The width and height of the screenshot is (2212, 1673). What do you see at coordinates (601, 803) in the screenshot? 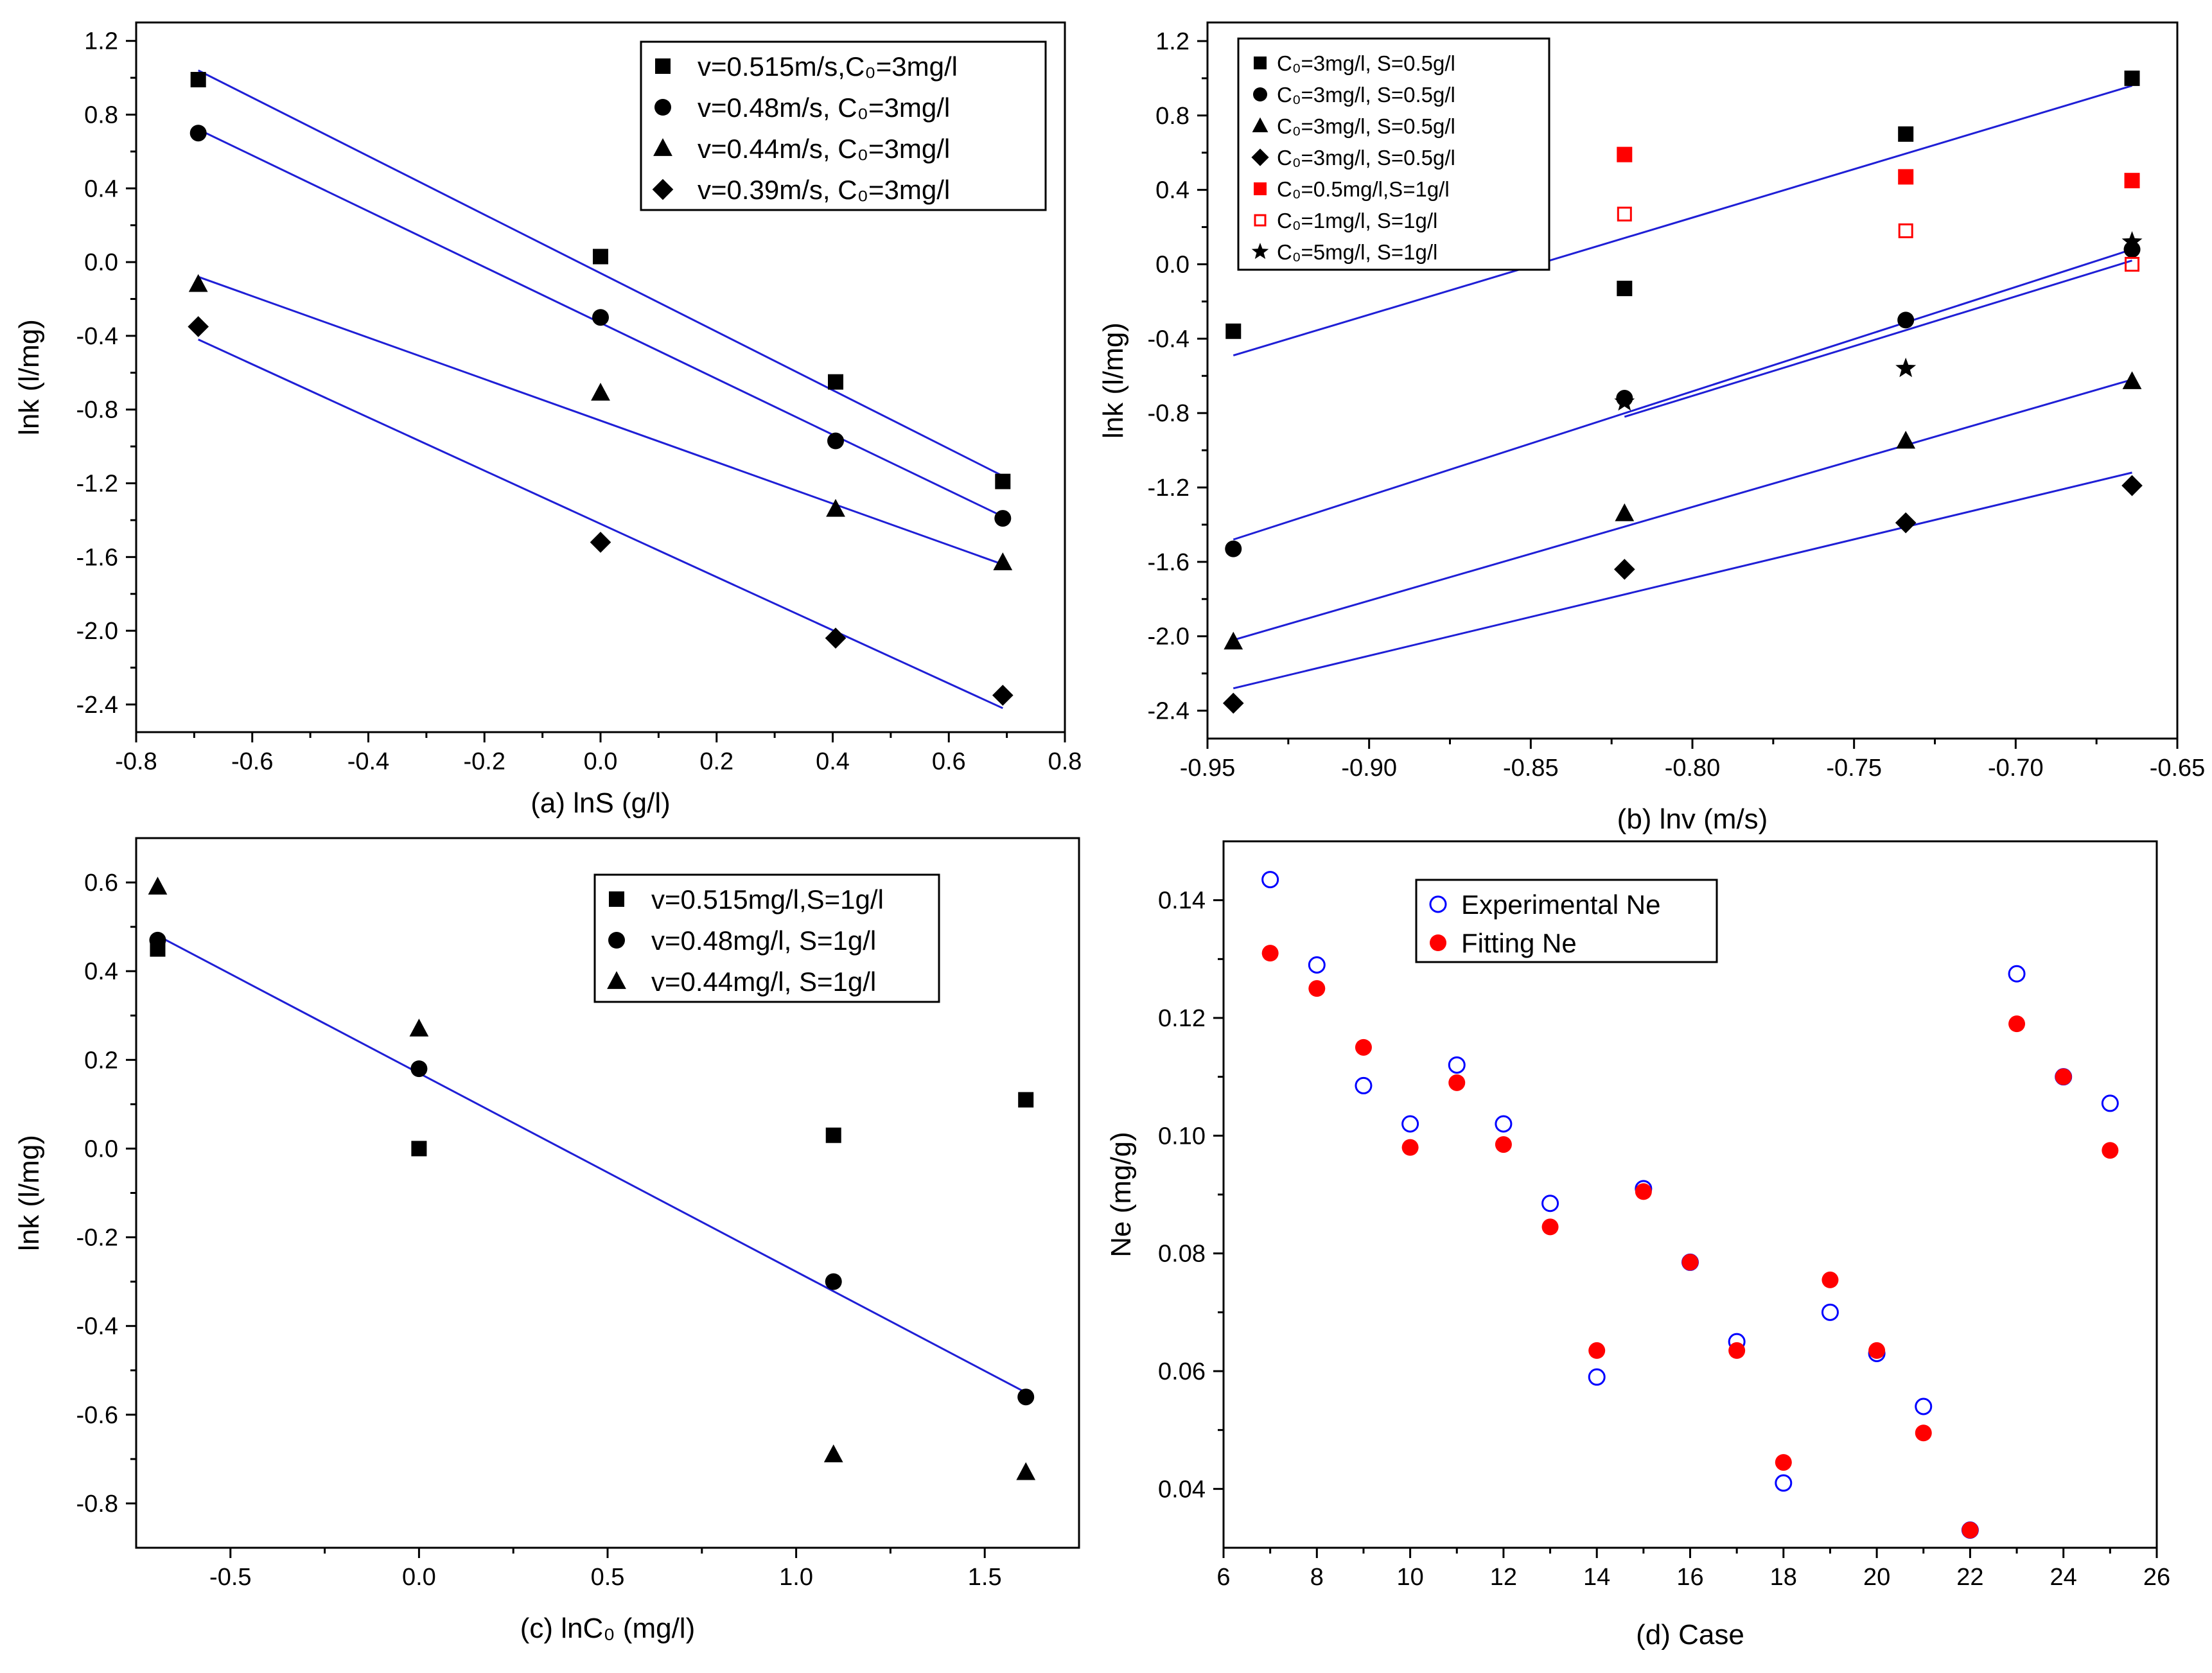
I see `x-axis-caption: (a) lnS (g/l)` at bounding box center [601, 803].